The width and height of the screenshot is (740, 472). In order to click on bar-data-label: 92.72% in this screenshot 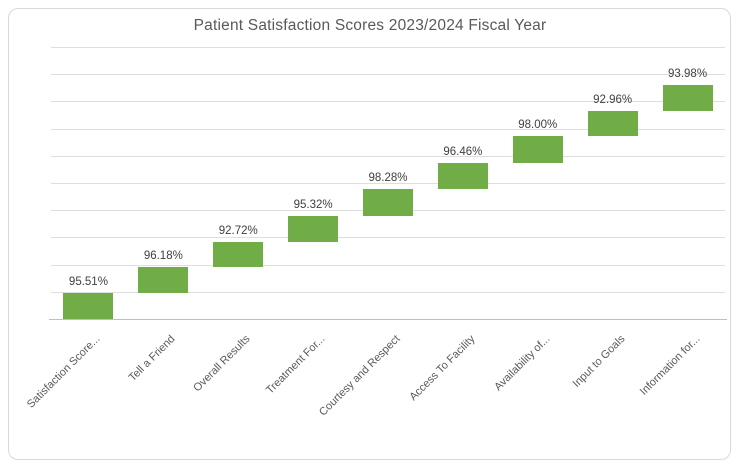, I will do `click(238, 230)`.